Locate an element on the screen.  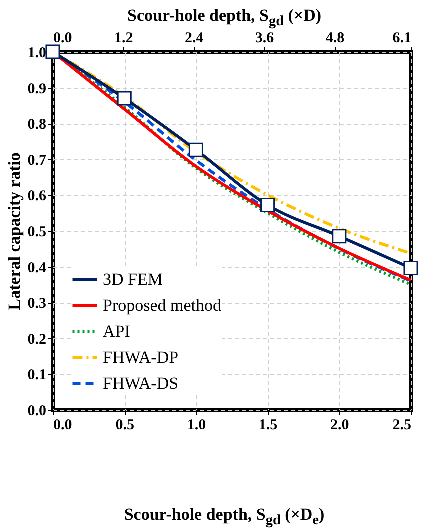
y-tick-label: 0.8 is located at coordinates (37, 125).